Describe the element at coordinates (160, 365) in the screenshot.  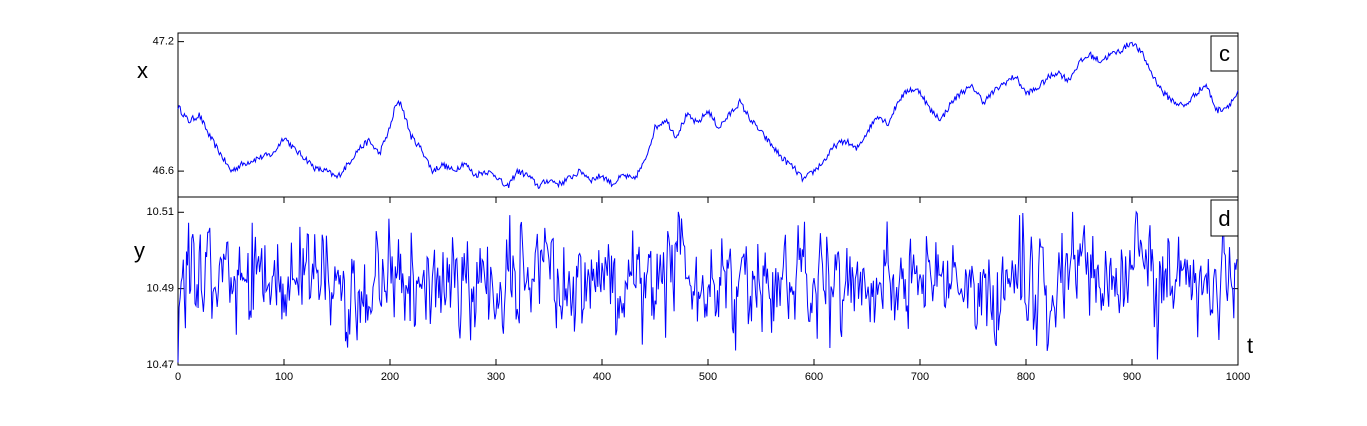
I see `panel-d-y-tick-label: 10.47` at that location.